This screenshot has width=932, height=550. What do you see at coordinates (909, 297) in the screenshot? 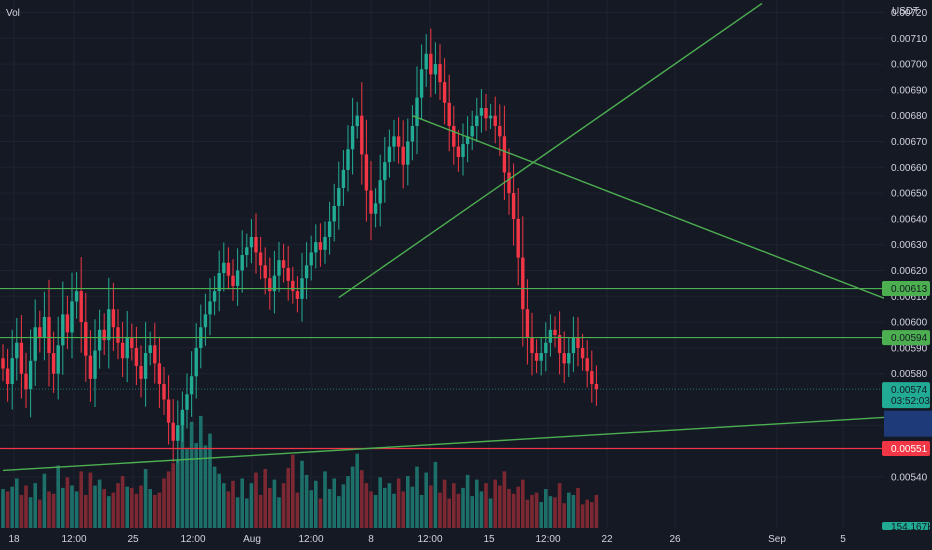
I see `price-tick-label: 0.00610` at bounding box center [909, 297].